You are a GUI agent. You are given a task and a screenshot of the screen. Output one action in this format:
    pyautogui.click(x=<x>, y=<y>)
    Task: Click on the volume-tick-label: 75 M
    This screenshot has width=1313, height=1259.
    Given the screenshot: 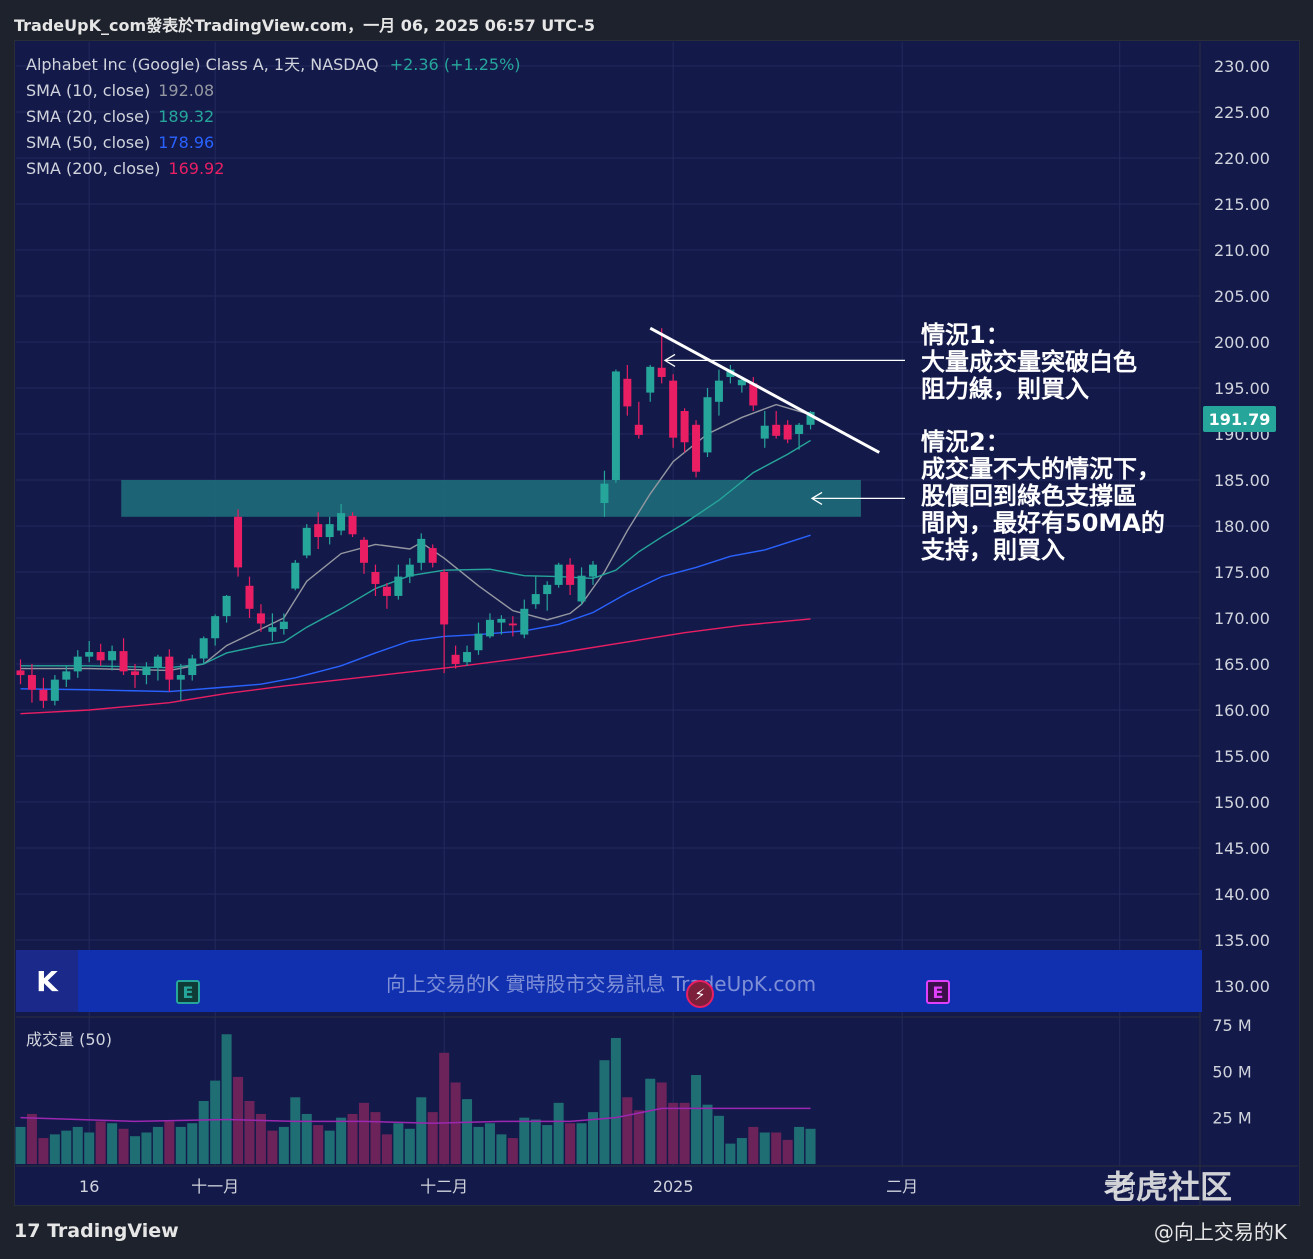 What is the action you would take?
    pyautogui.click(x=1231, y=1025)
    